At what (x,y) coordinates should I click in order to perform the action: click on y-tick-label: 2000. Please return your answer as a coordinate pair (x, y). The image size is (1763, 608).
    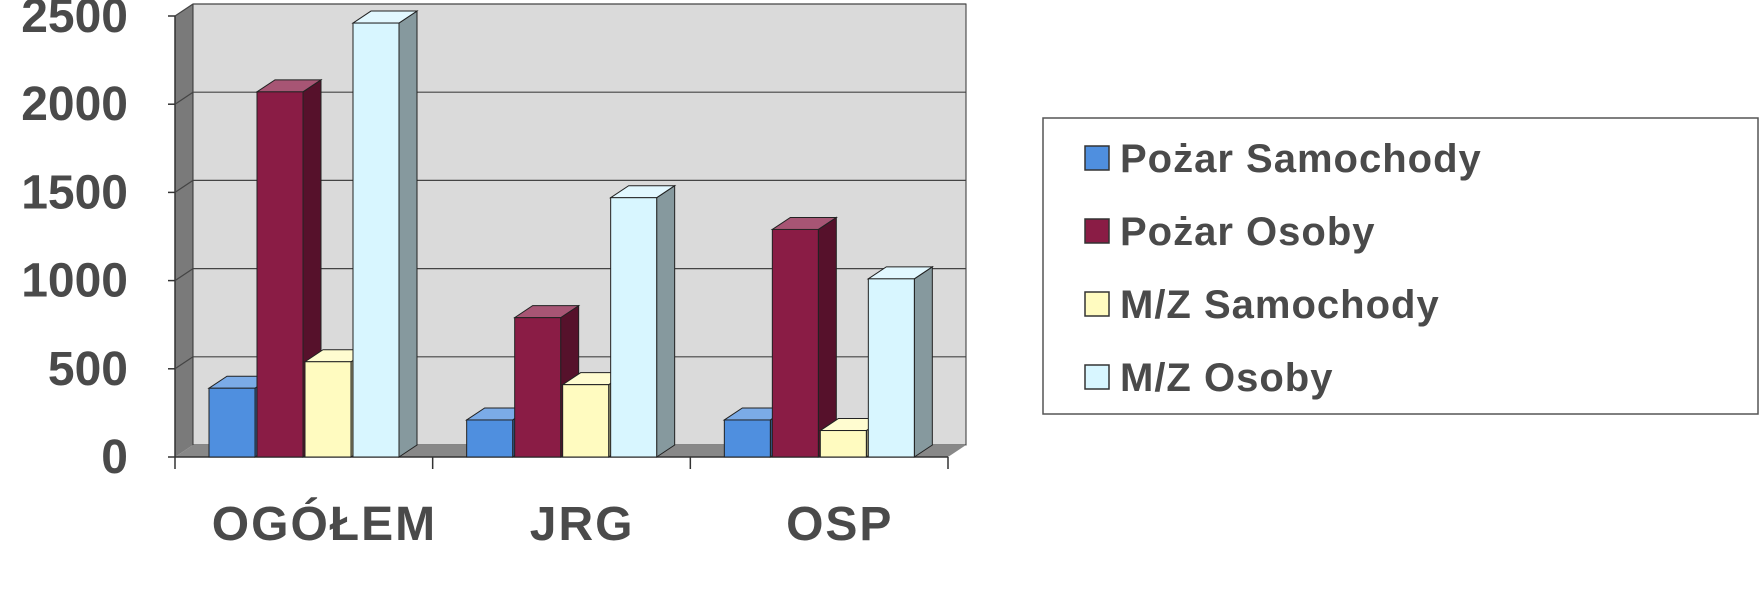
    Looking at the image, I should click on (74, 104).